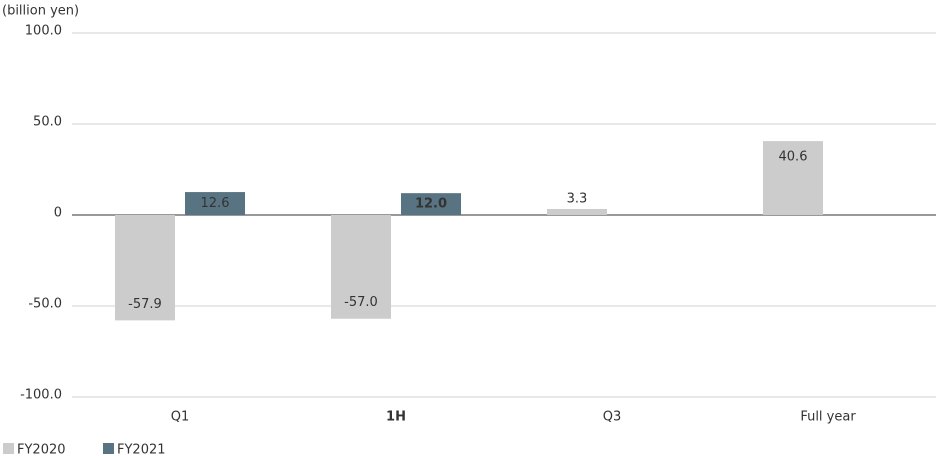 The height and width of the screenshot is (456, 936). I want to click on y-tick-label: 0, so click(58, 213).